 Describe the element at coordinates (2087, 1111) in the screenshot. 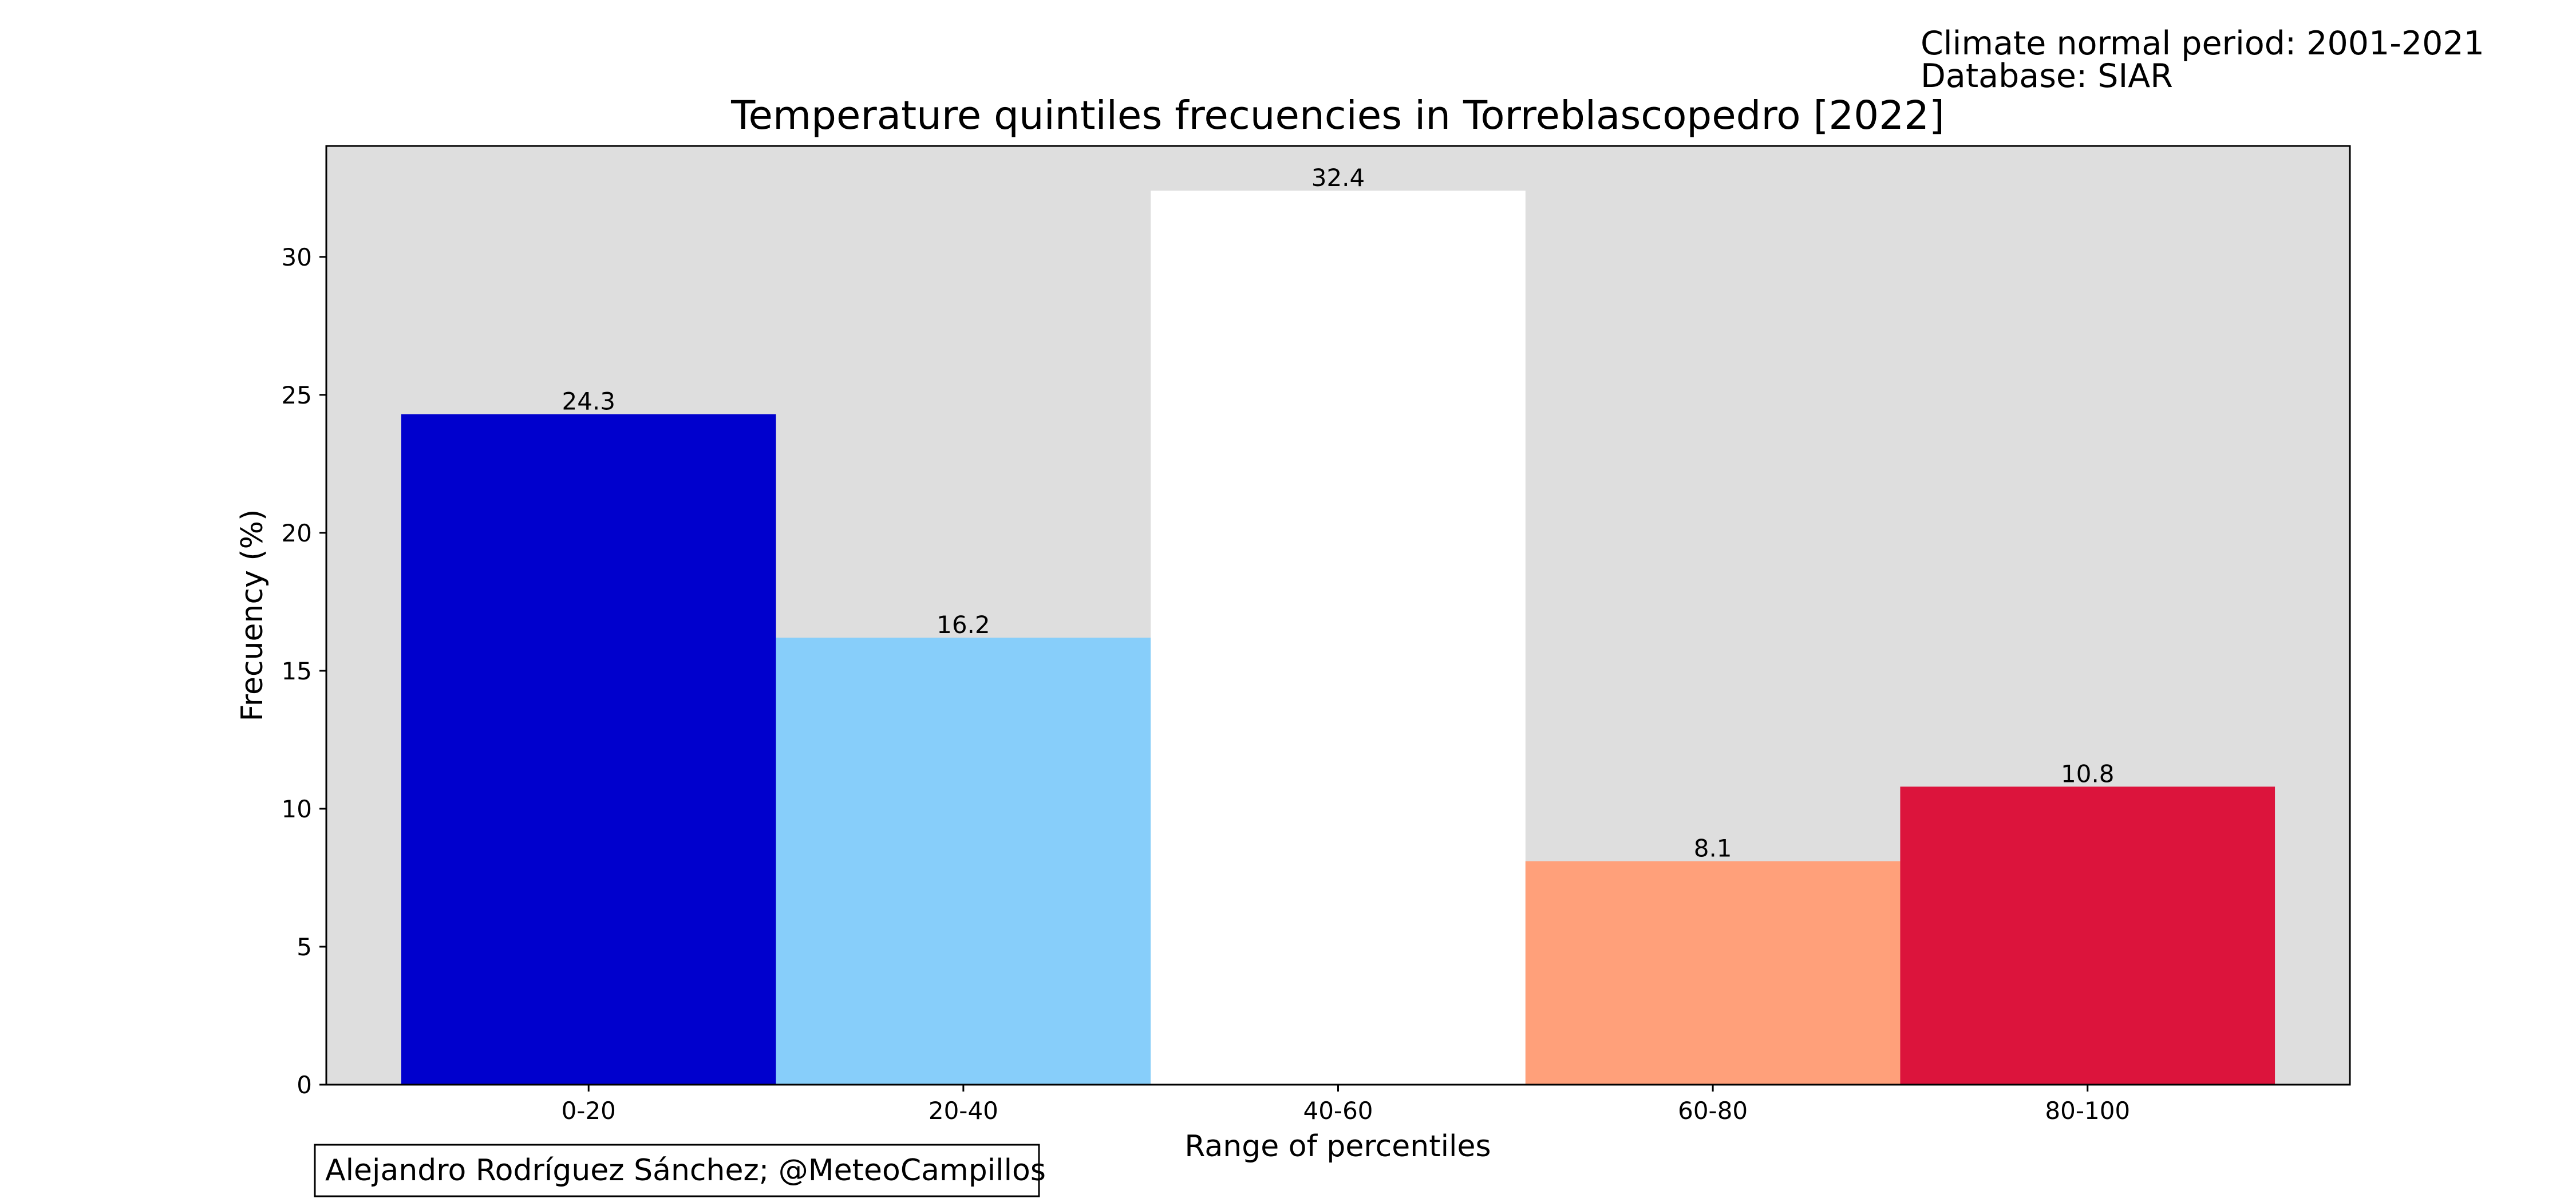

I see `x-tick-label: 80-100` at that location.